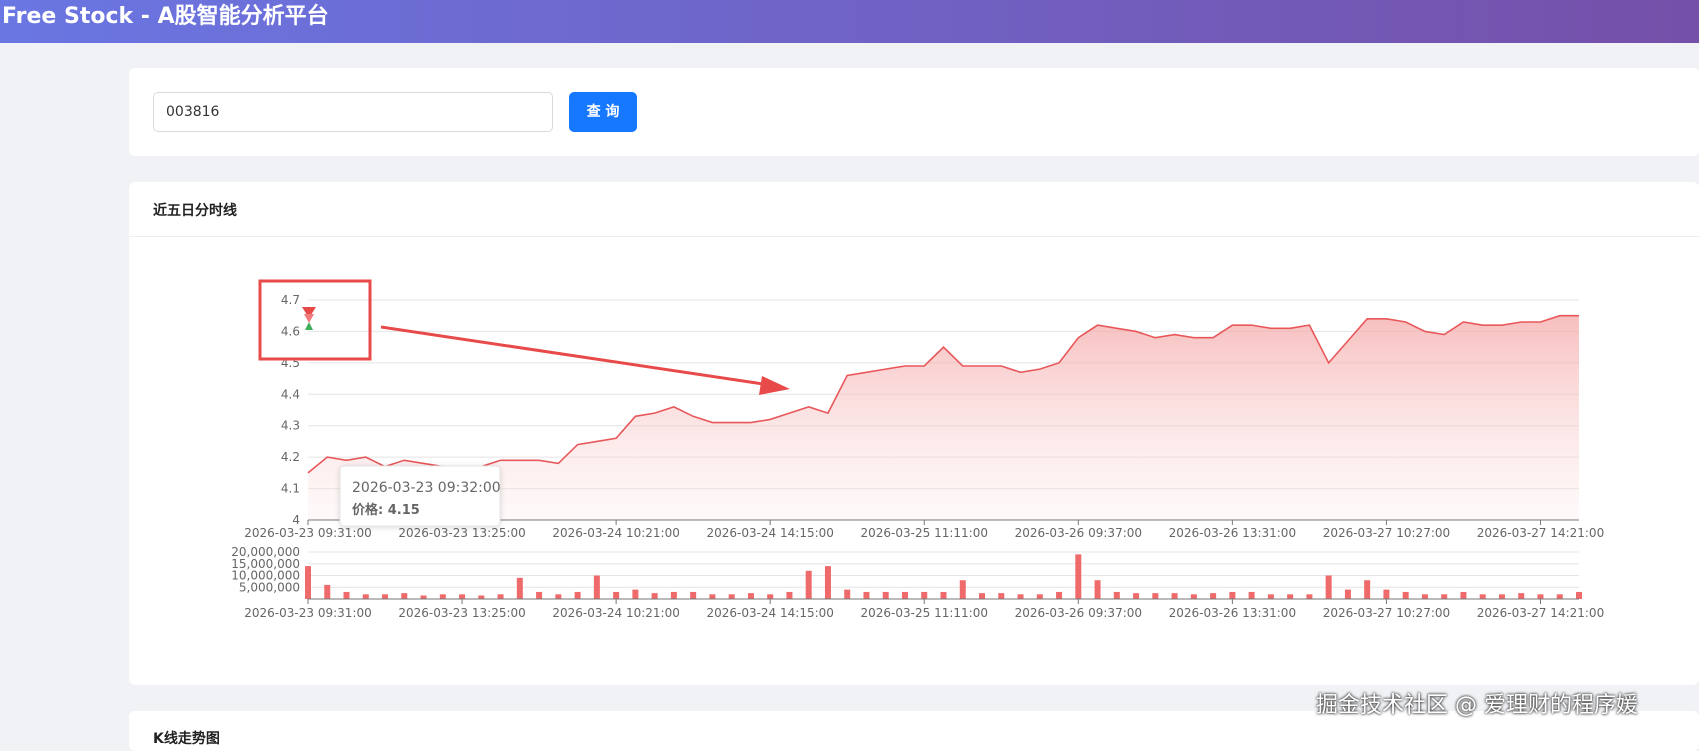 The width and height of the screenshot is (1699, 751). Describe the element at coordinates (307, 533) in the screenshot. I see `x-tick-label: 2026-03-23 09:31:00` at that location.